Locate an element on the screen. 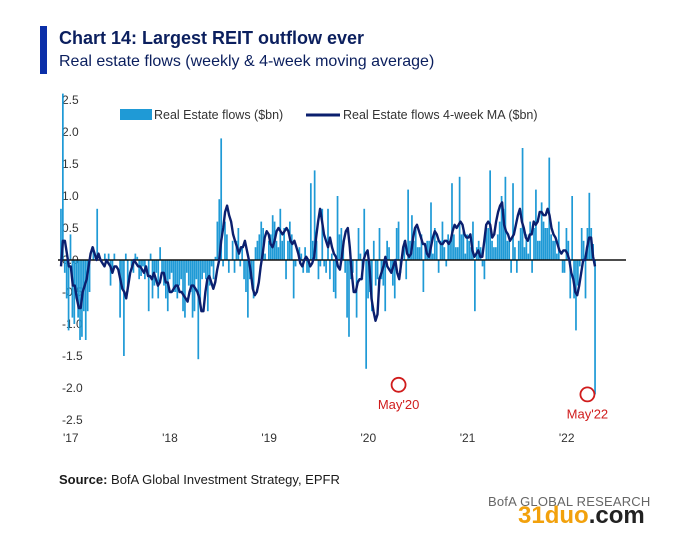 The width and height of the screenshot is (682, 538). x-tick-label: '22 is located at coordinates (567, 438).